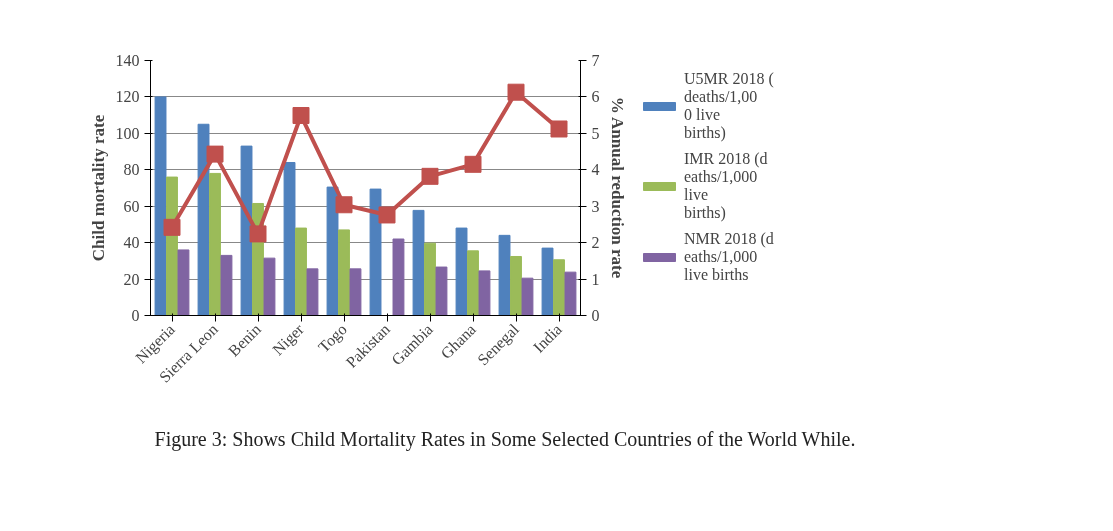 Image resolution: width=1113 pixels, height=531 pixels. What do you see at coordinates (547, 338) in the screenshot?
I see `x-tick-label: India` at bounding box center [547, 338].